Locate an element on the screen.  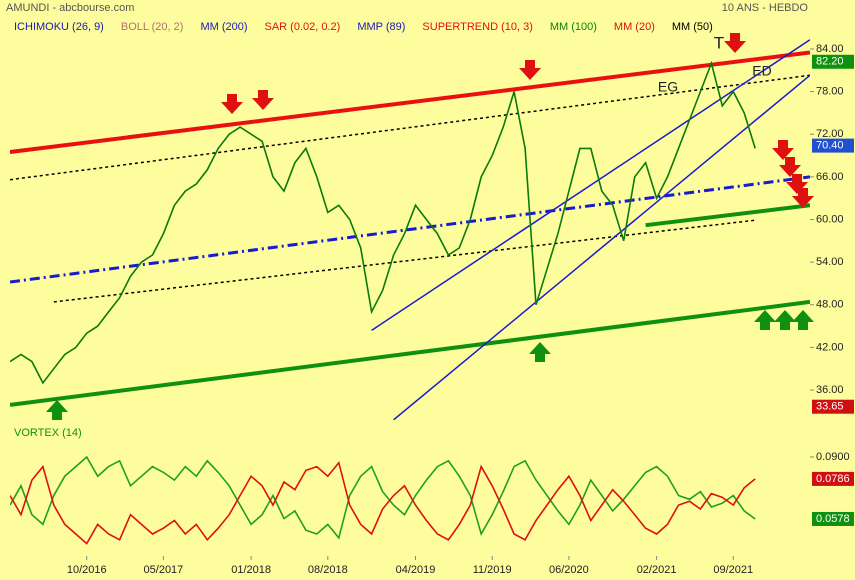
legend-entry: MM (20) is located at coordinates (634, 27).